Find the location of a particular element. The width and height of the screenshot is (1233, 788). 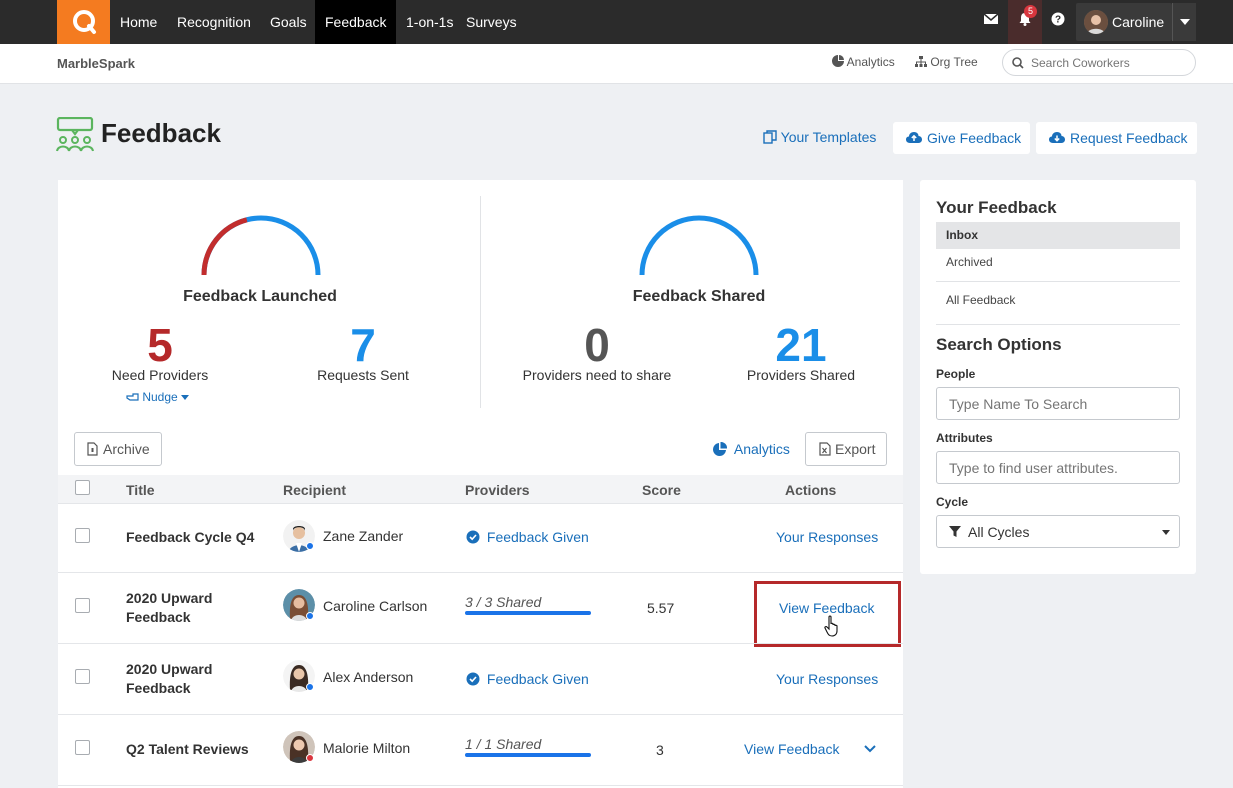

analytics-link-label: Analytics is located at coordinates (870, 62).